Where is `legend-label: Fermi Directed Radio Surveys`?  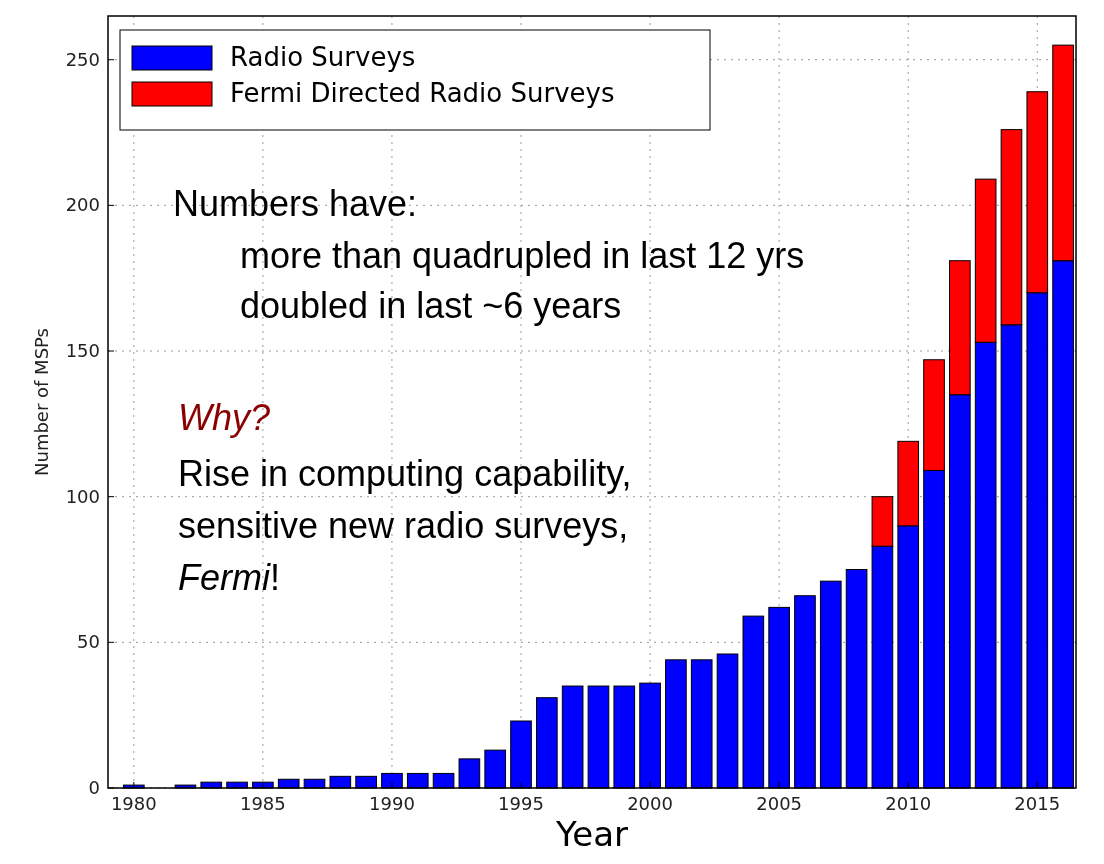 legend-label: Fermi Directed Radio Surveys is located at coordinates (422, 93).